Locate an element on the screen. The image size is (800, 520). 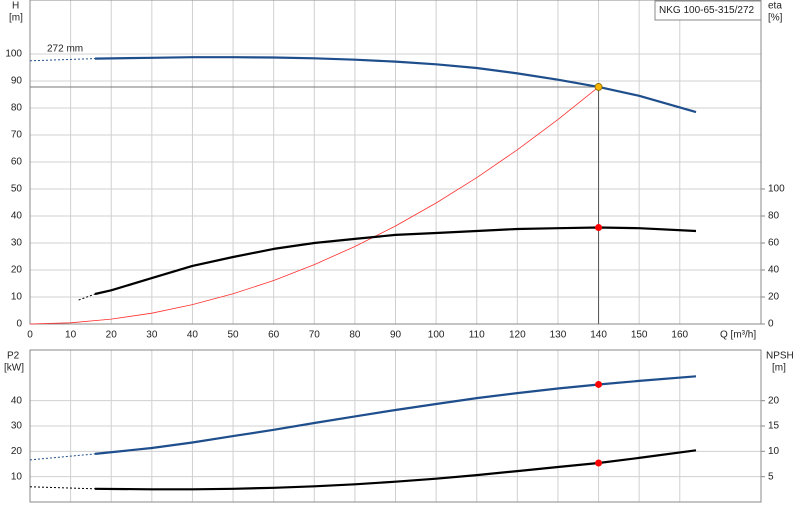
y2-axis-unit: [%] is located at coordinates (775, 18).